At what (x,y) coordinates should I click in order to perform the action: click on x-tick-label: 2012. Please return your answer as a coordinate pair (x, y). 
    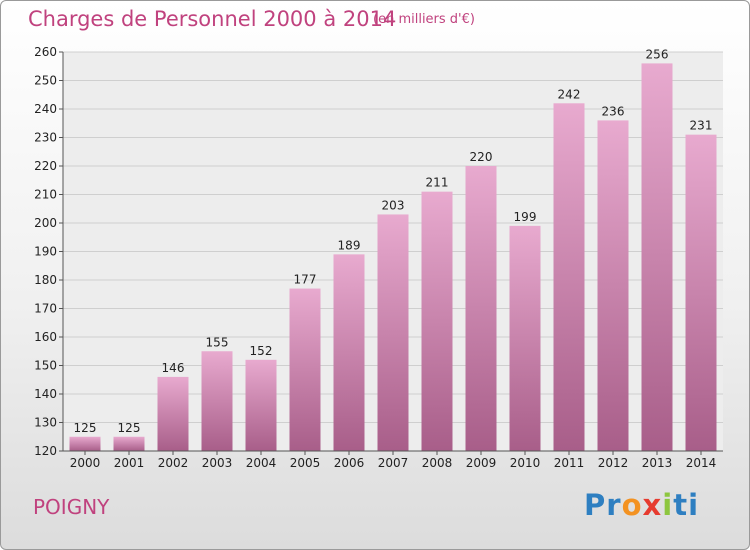
    Looking at the image, I should click on (613, 463).